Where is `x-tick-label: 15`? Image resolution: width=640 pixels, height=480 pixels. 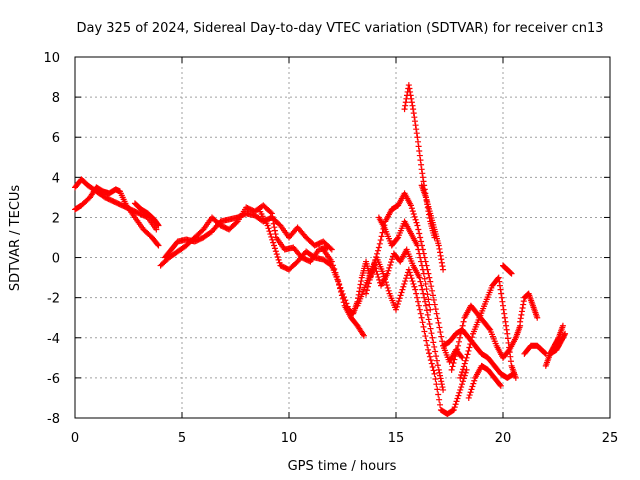 x-tick-label: 15 is located at coordinates (396, 438).